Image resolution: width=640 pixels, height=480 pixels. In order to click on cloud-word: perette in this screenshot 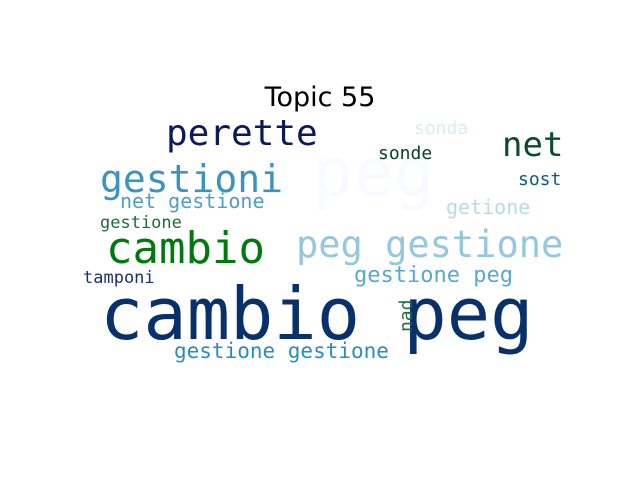, I will do `click(242, 133)`.